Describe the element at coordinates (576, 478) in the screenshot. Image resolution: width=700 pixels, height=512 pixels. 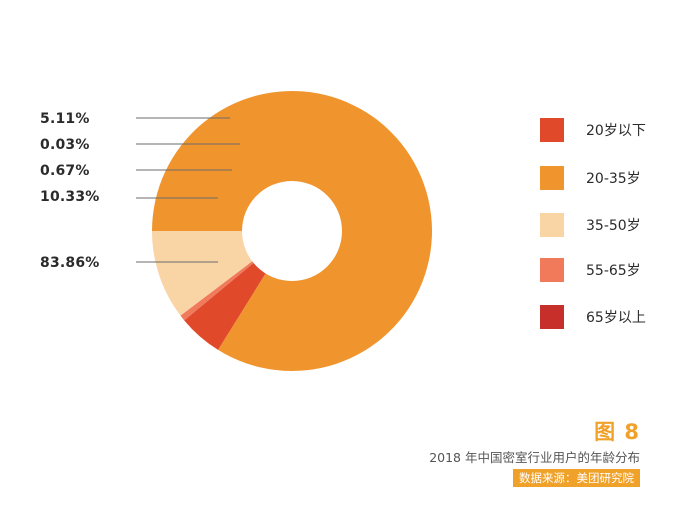
I see `figure-source-badge: 数据来源：美团研究院` at that location.